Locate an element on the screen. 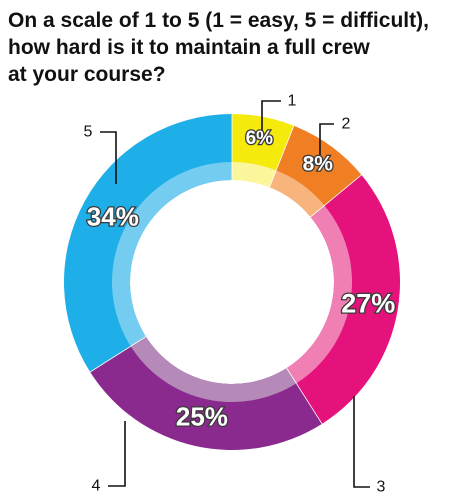 The height and width of the screenshot is (501, 450). slice-4-inner-band is located at coordinates (213, 369).